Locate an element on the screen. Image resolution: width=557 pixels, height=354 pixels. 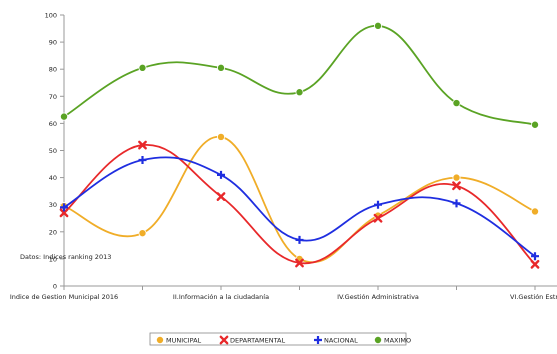
legend-box is located at coordinates (278, 339).